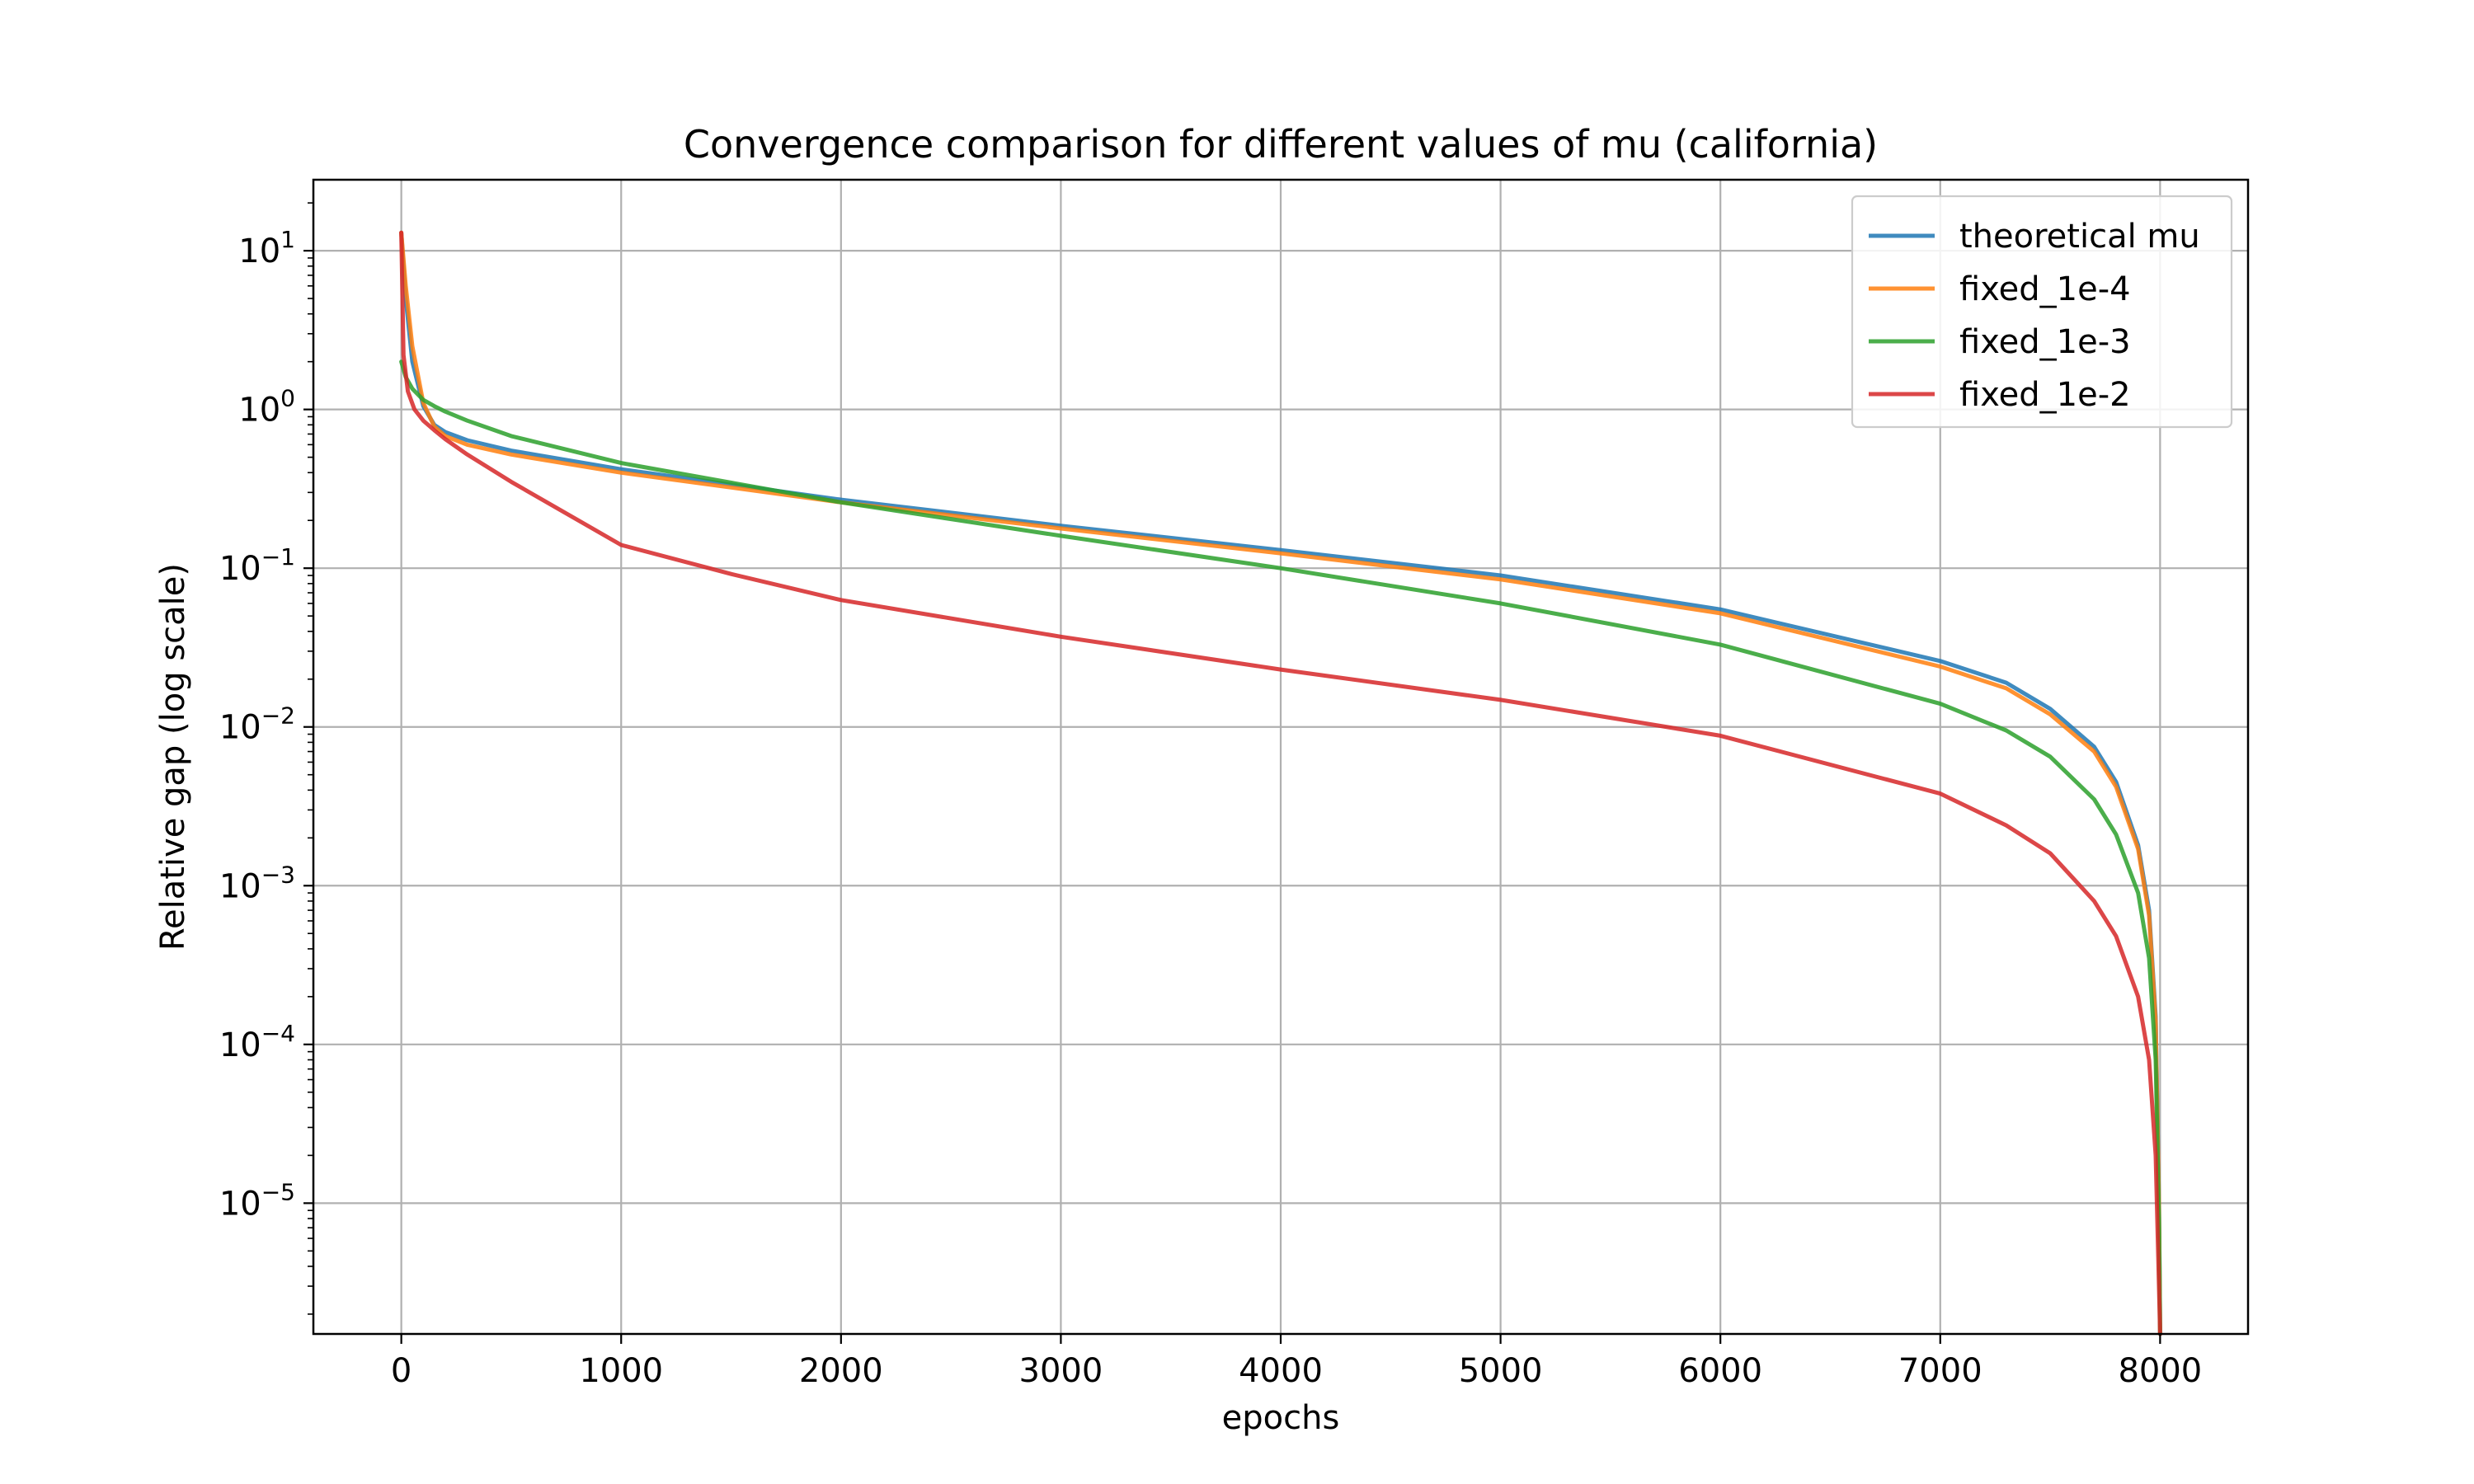  What do you see at coordinates (1720, 1371) in the screenshot?
I see `x-tick-label: 6000` at bounding box center [1720, 1371].